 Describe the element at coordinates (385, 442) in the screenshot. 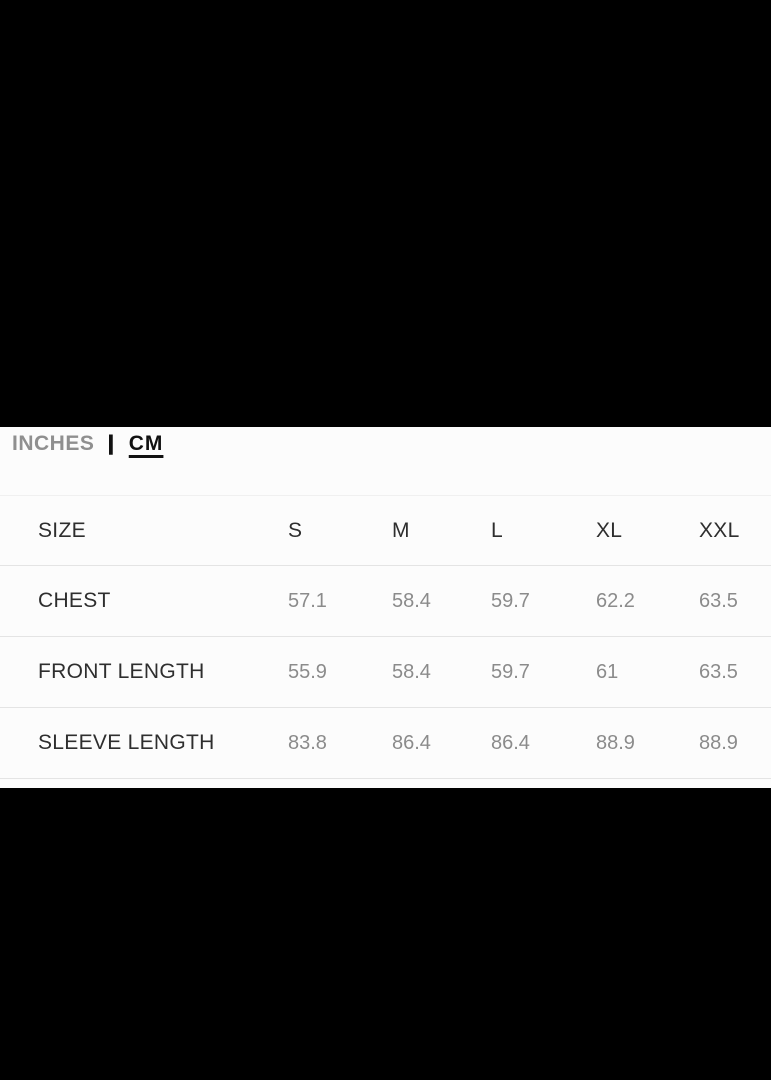

I see `unit-toggle: INCHES | CM` at that location.